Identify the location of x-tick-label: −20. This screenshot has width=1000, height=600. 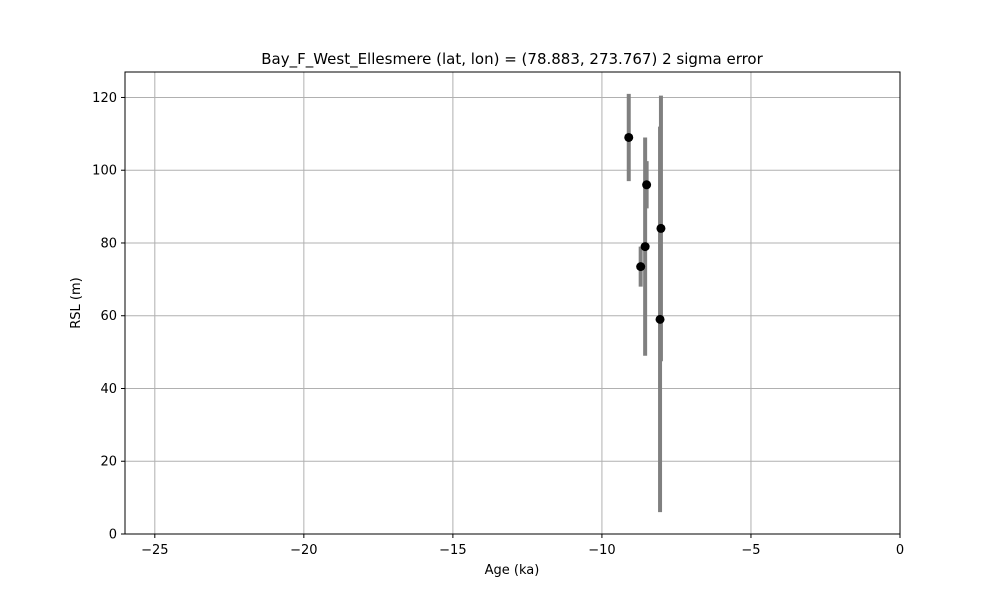
(303, 550).